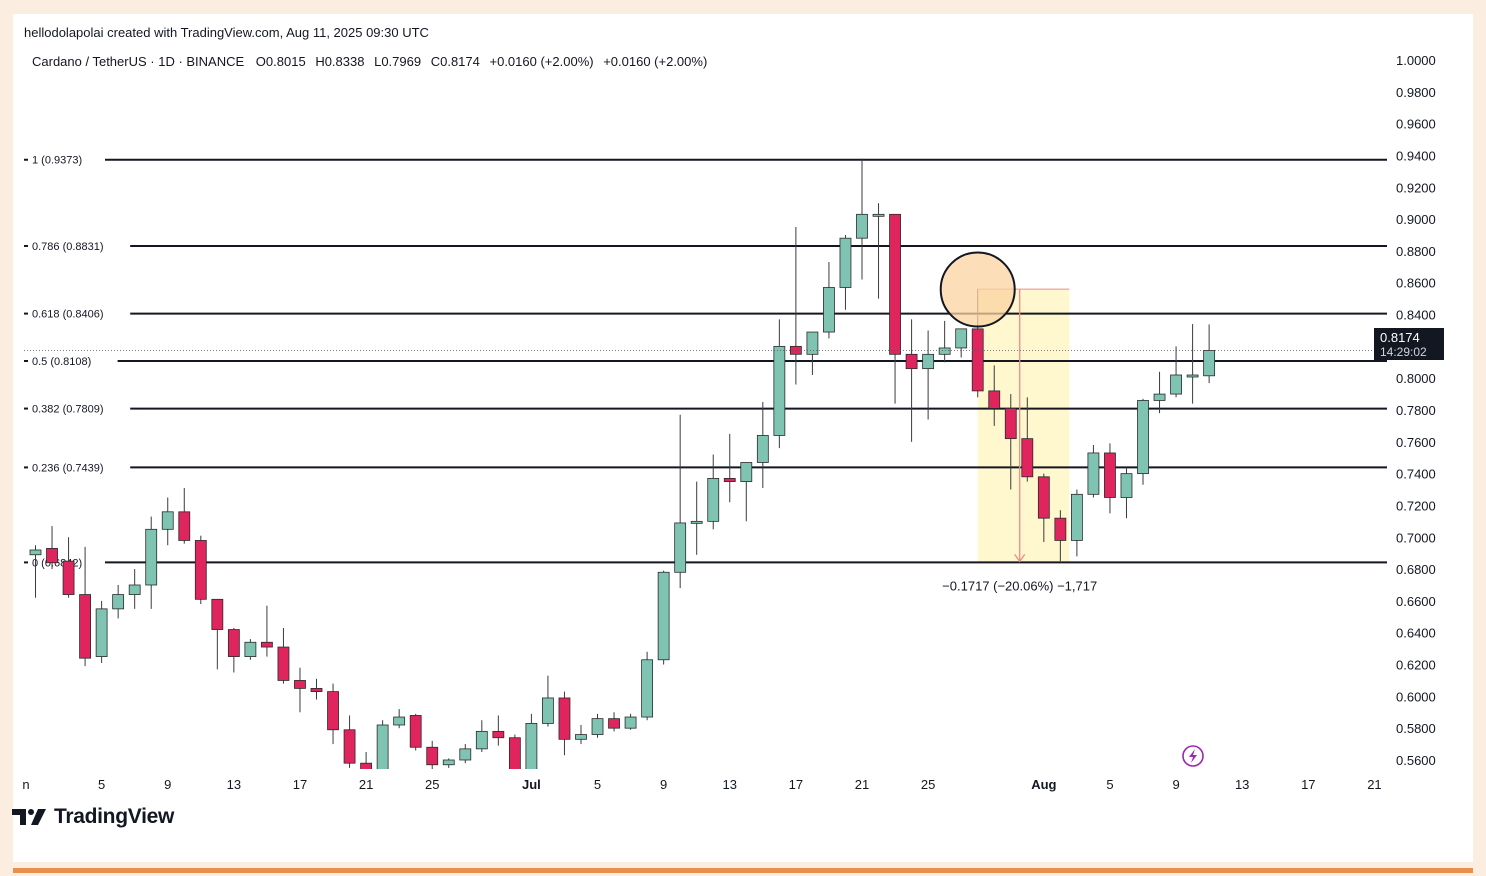 The height and width of the screenshot is (876, 1486). What do you see at coordinates (432, 784) in the screenshot?
I see `x-tick-6: 25` at bounding box center [432, 784].